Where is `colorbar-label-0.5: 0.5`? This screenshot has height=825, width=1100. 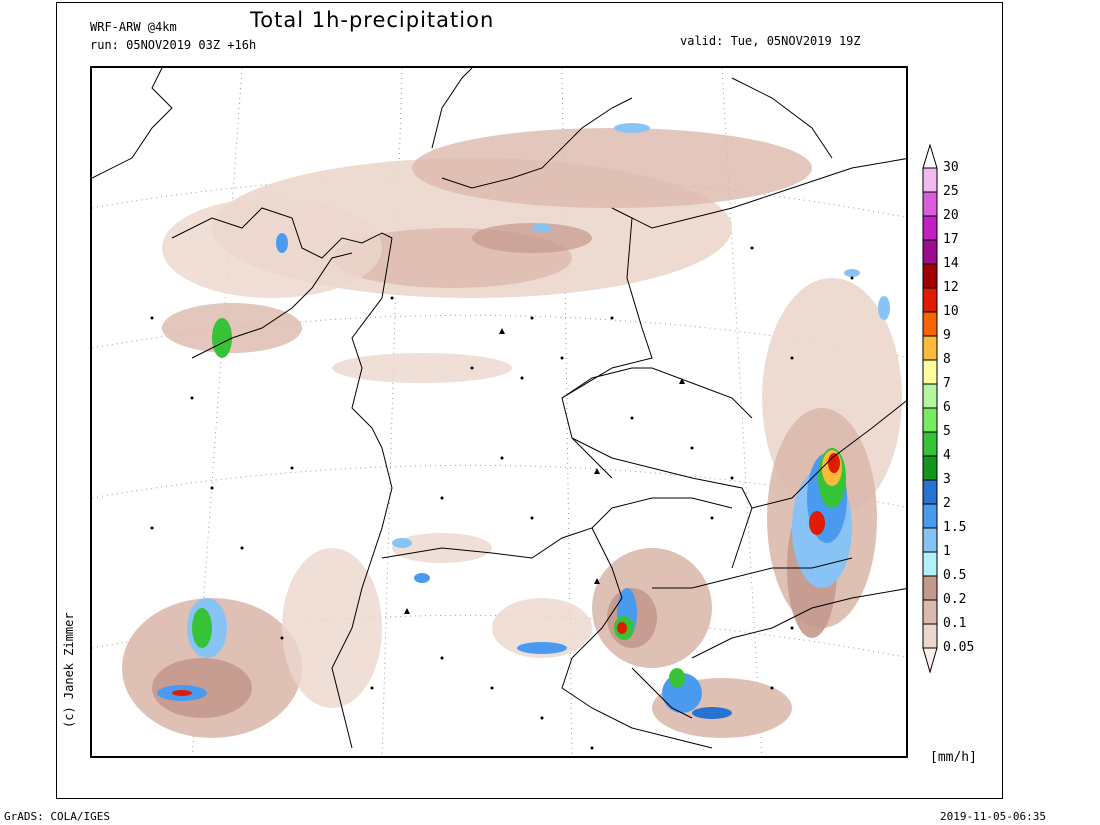 colorbar-label-0.5: 0.5 is located at coordinates (955, 575).